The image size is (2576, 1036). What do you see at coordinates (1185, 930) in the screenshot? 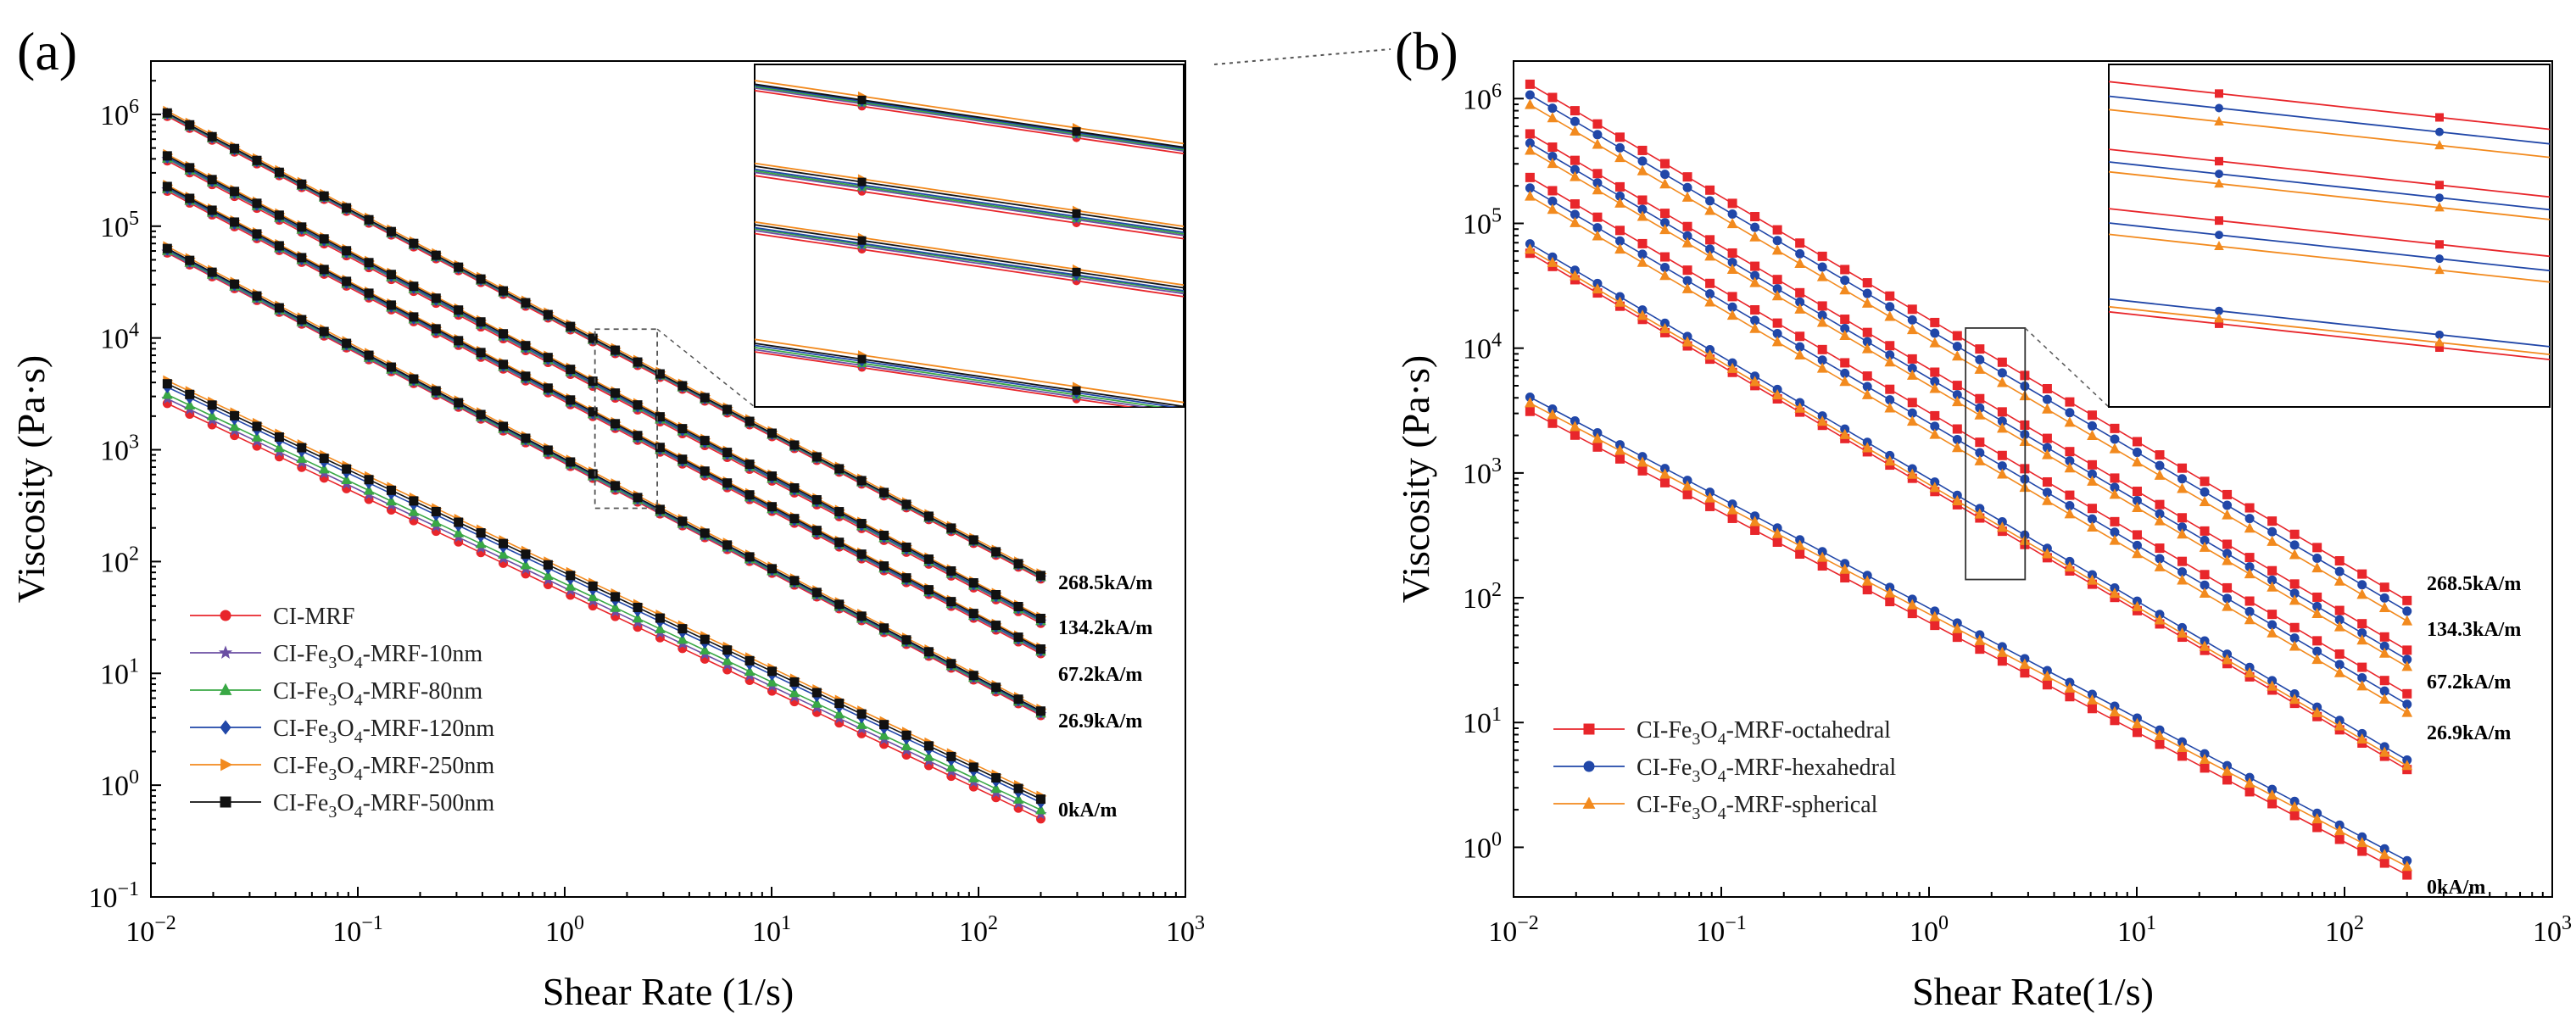
I see `x-tick-label: 103` at bounding box center [1185, 930].